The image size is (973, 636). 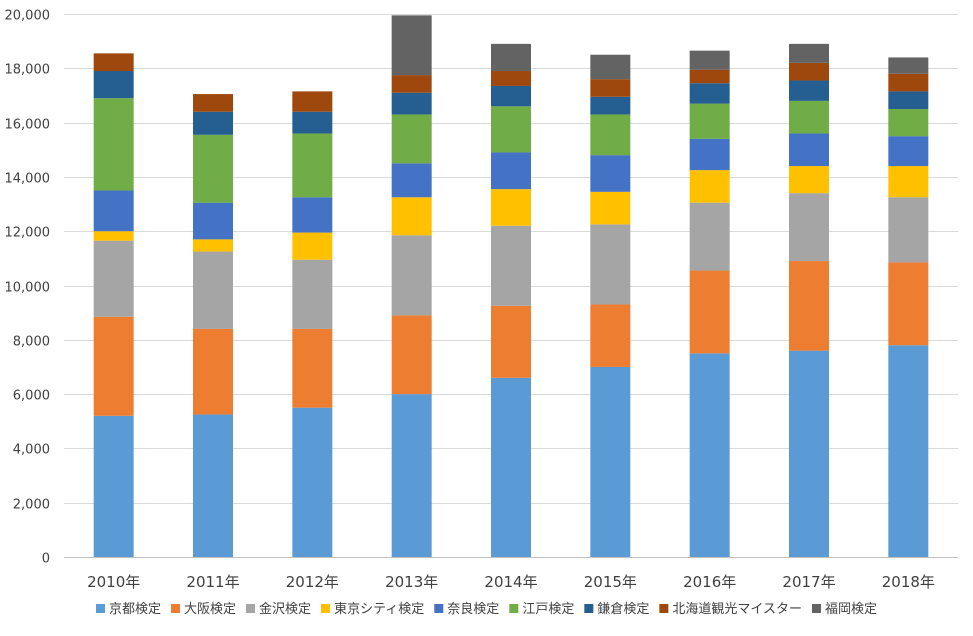 I want to click on legend-item: 鎌倉検定, so click(x=616, y=609).